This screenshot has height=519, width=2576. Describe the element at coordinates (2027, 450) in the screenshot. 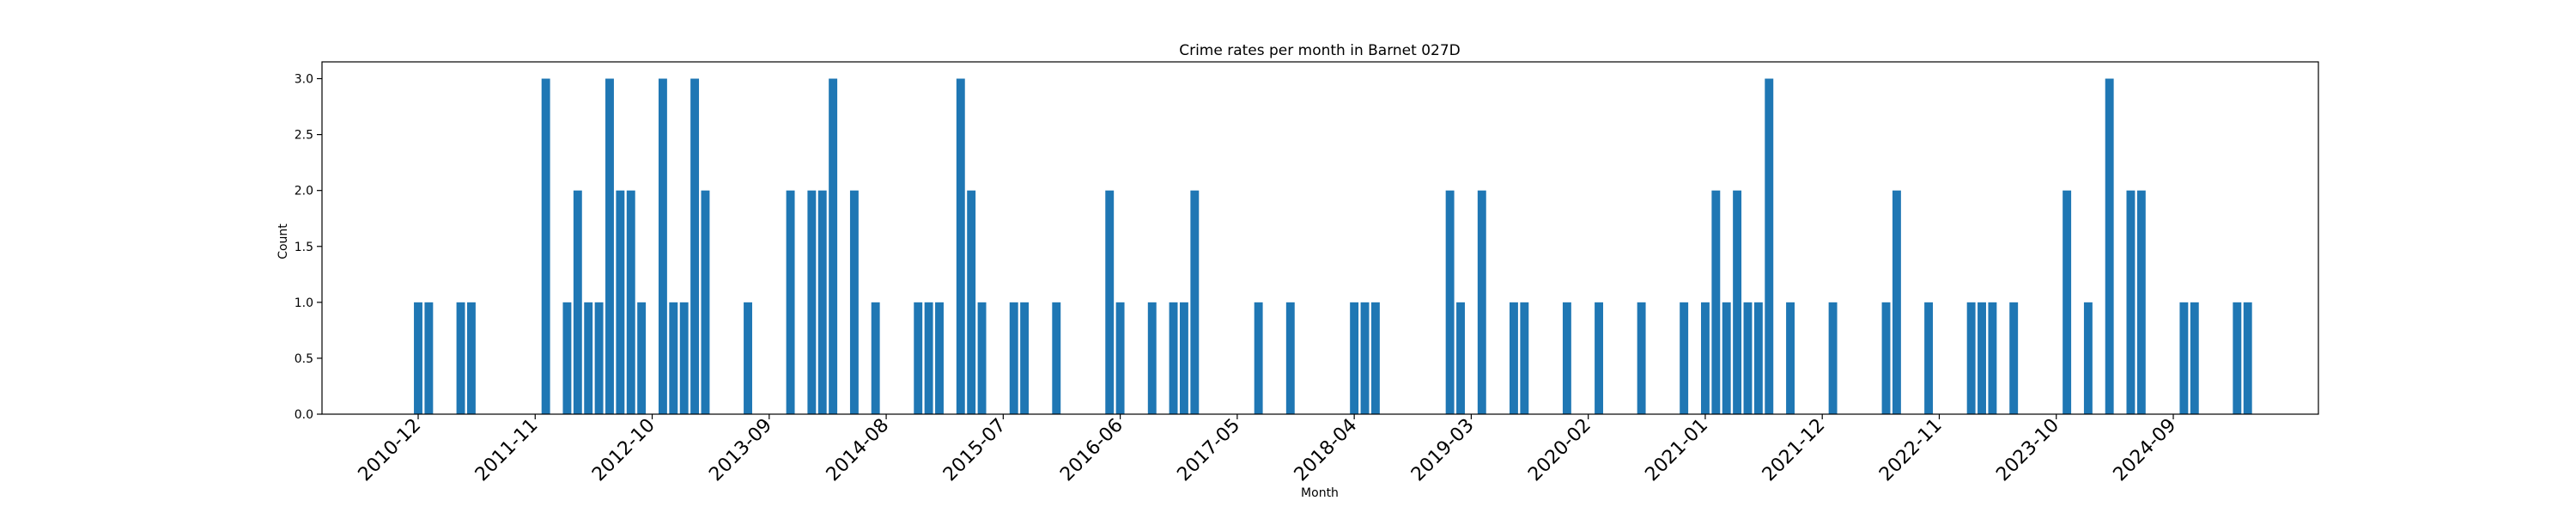

I see `x-tick-label: 2023-10` at that location.